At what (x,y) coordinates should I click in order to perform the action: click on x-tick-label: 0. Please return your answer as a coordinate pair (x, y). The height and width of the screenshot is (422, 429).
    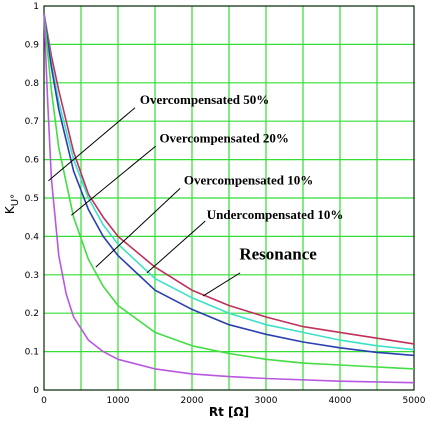
    Looking at the image, I should click on (44, 401).